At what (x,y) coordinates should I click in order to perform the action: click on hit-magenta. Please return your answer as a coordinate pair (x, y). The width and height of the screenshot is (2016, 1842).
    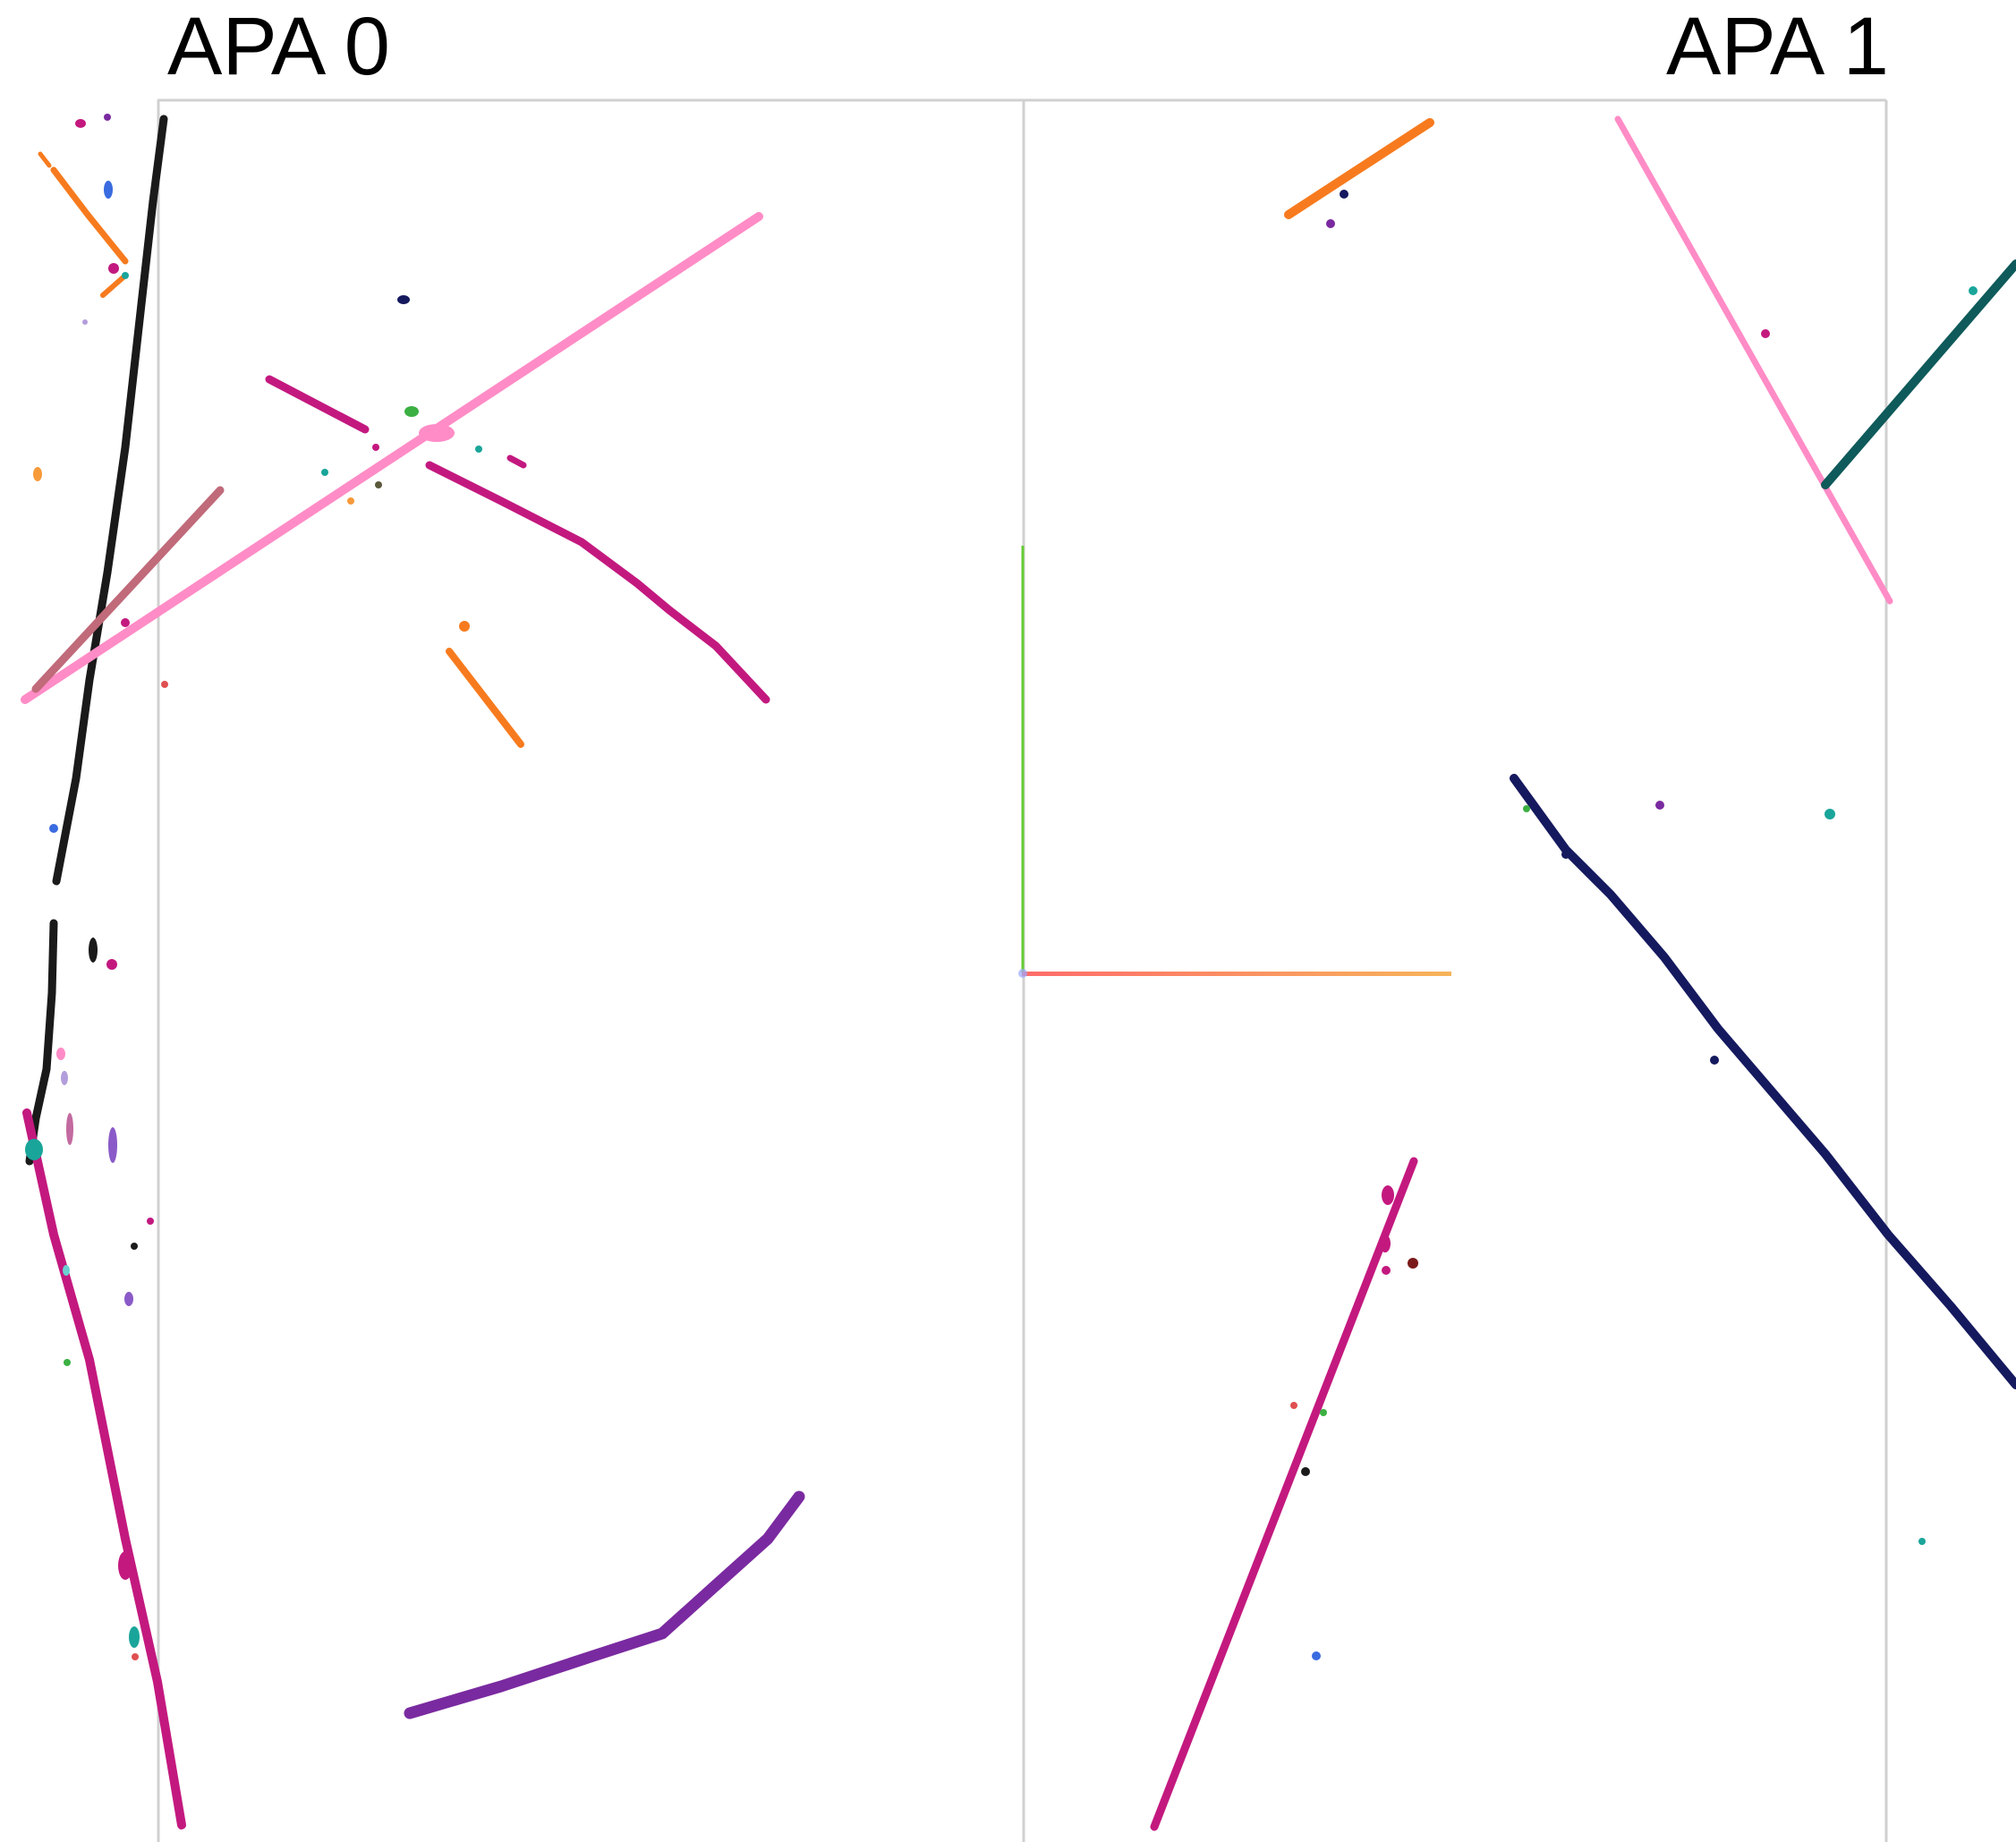
    Looking at the image, I should click on (80, 124).